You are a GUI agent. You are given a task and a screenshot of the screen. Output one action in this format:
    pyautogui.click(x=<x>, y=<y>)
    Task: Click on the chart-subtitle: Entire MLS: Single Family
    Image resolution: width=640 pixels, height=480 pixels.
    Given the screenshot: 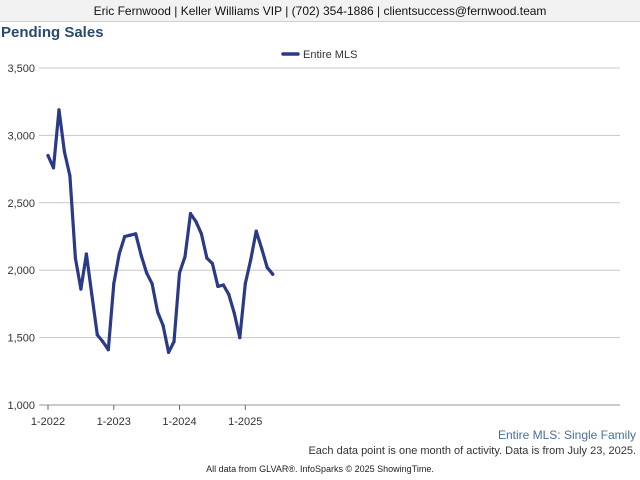 What is the action you would take?
    pyautogui.click(x=566, y=435)
    